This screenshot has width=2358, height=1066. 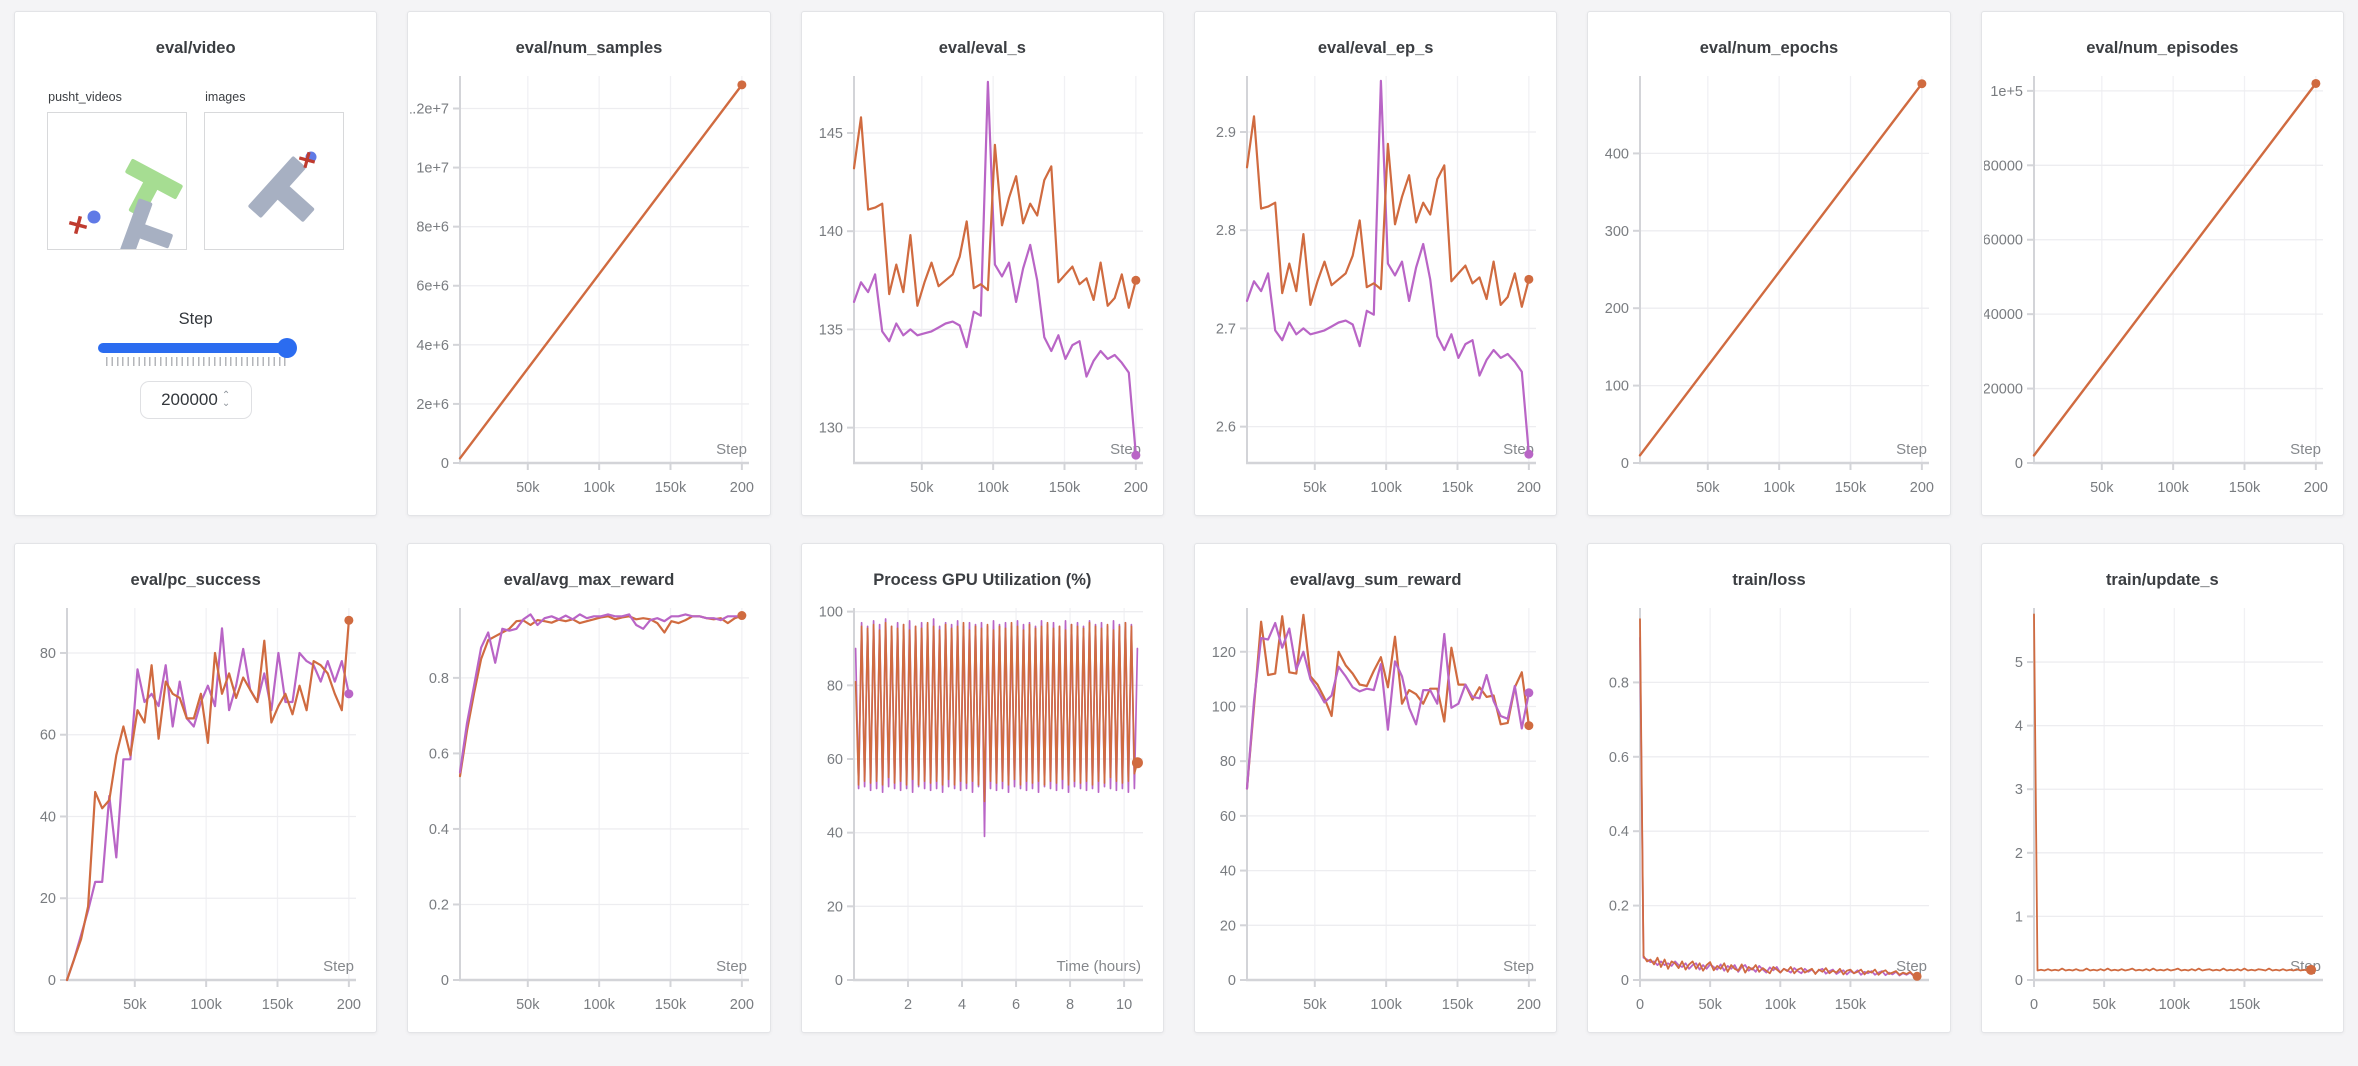 I want to click on step-value: 200000, so click(x=189, y=399).